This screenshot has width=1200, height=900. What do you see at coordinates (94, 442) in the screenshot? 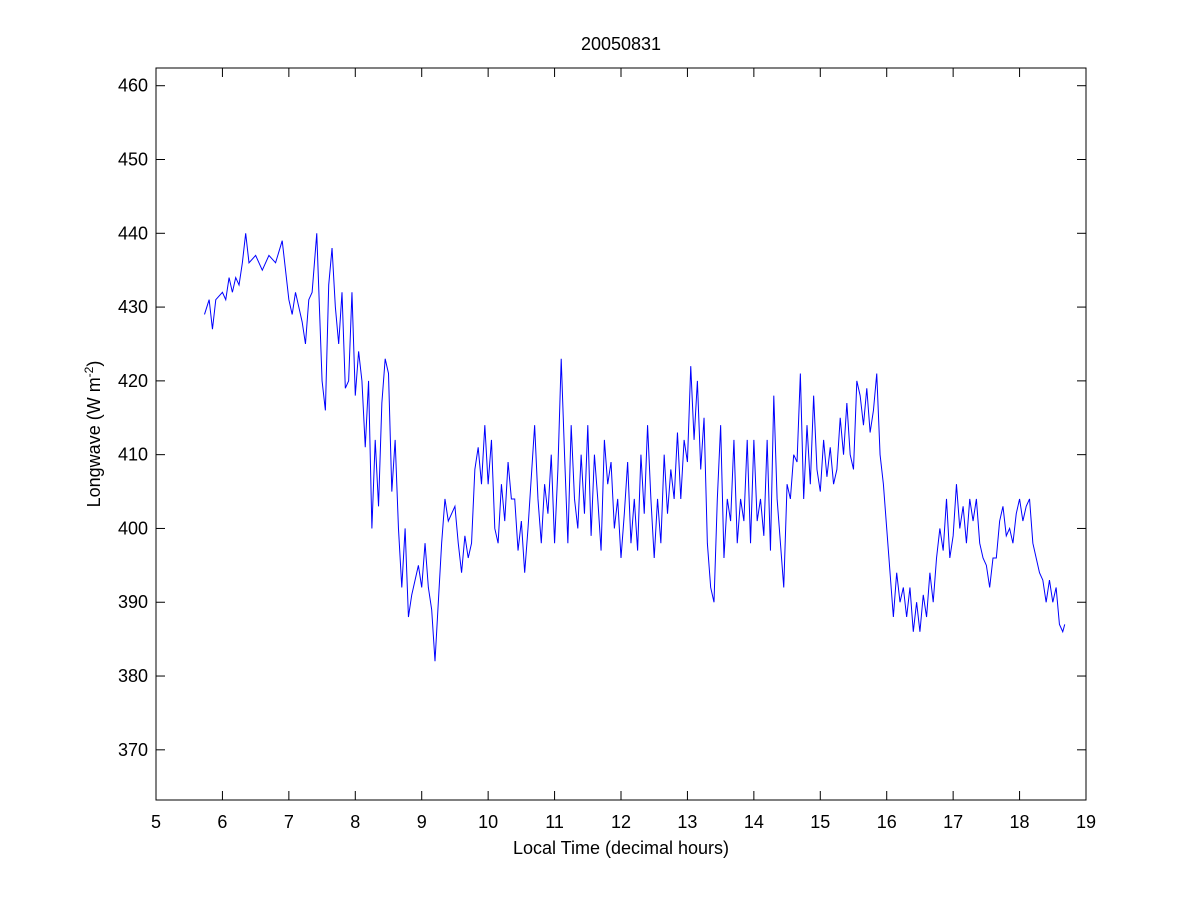
I see `y-axis-label-text: Longwave (W m` at bounding box center [94, 442].